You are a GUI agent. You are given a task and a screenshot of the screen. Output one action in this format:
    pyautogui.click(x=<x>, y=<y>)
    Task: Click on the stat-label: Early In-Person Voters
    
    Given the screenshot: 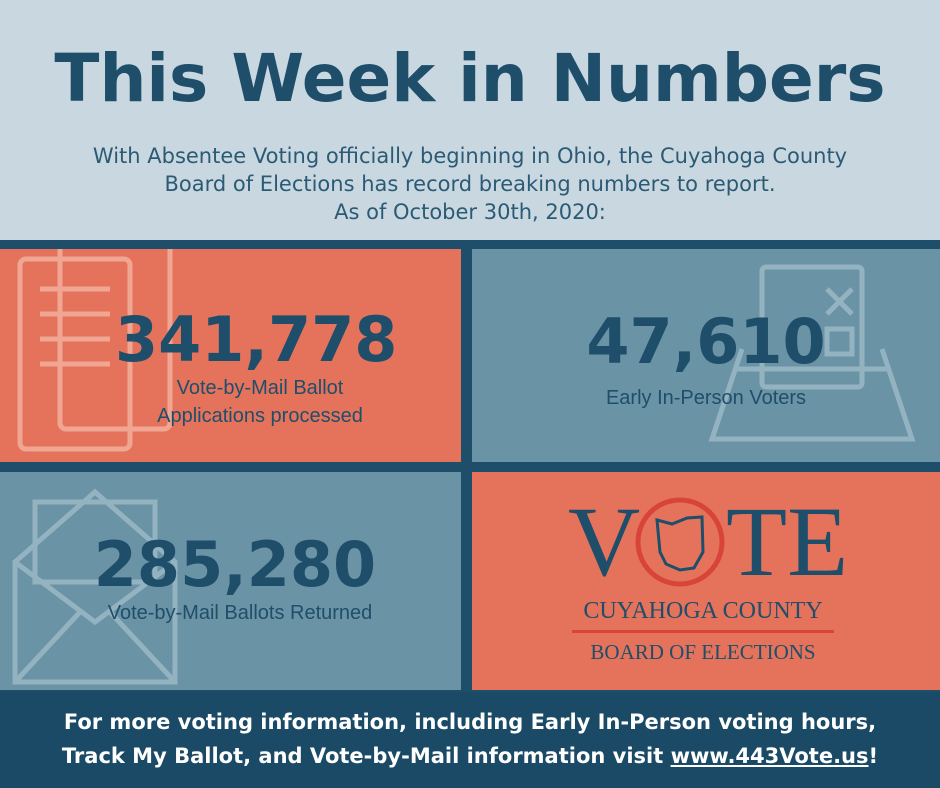 What is the action you would take?
    pyautogui.click(x=706, y=398)
    